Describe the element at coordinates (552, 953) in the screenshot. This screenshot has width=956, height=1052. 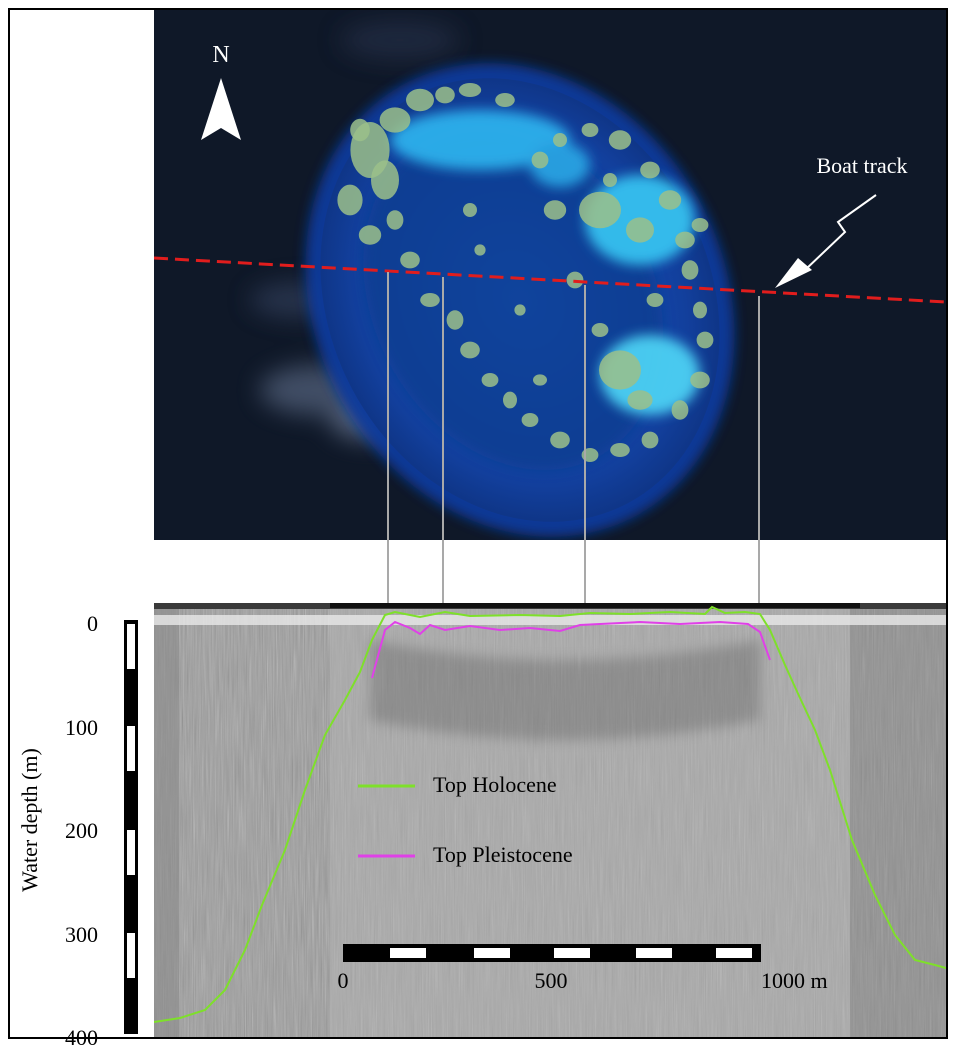
I see `distance-scale-bar` at that location.